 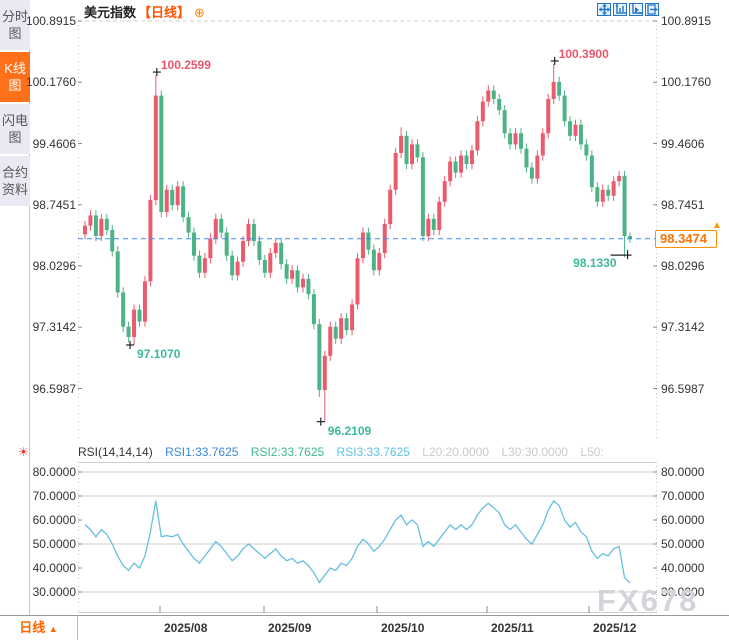 What do you see at coordinates (15, 181) in the screenshot?
I see `sidebar-tab-contract-info: 合约资料` at bounding box center [15, 181].